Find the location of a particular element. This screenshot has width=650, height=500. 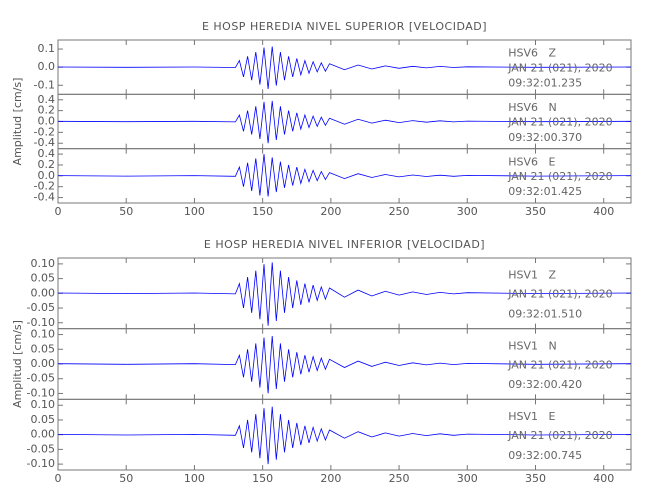

time-label: 09:32:00.370 is located at coordinates (545, 137).